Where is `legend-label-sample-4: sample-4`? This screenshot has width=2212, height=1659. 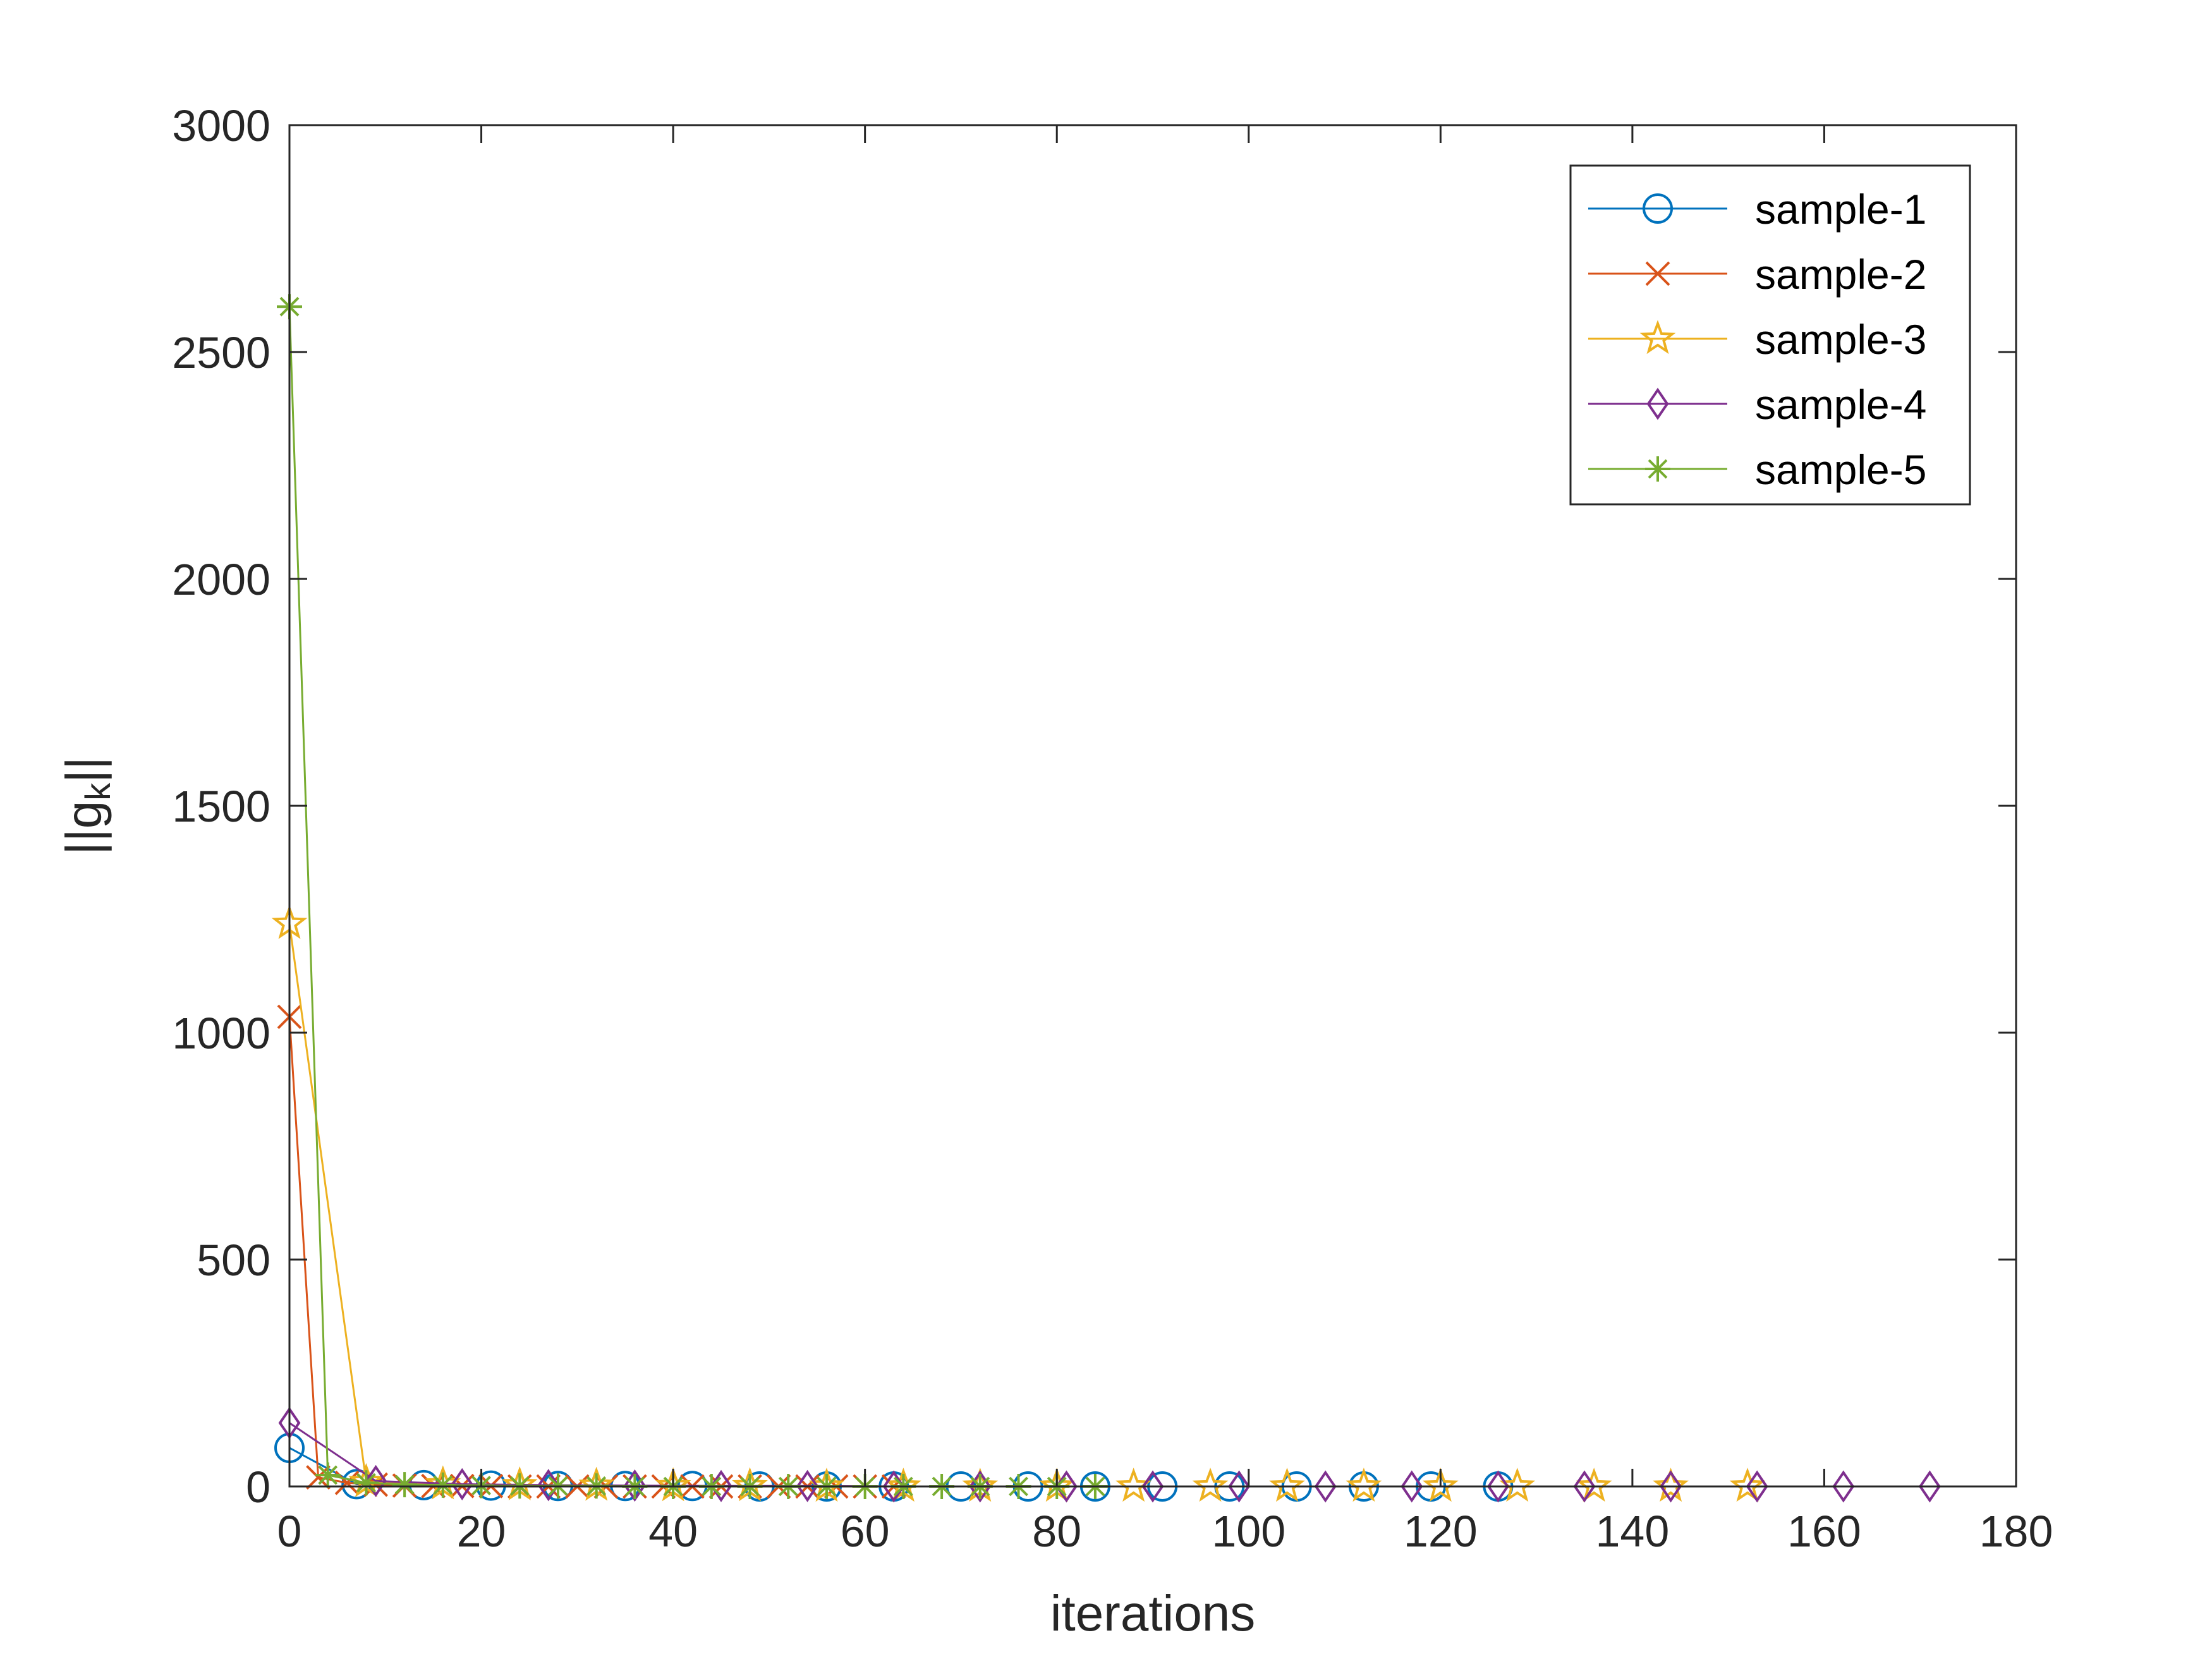 legend-label-sample-4: sample-4 is located at coordinates (1840, 404).